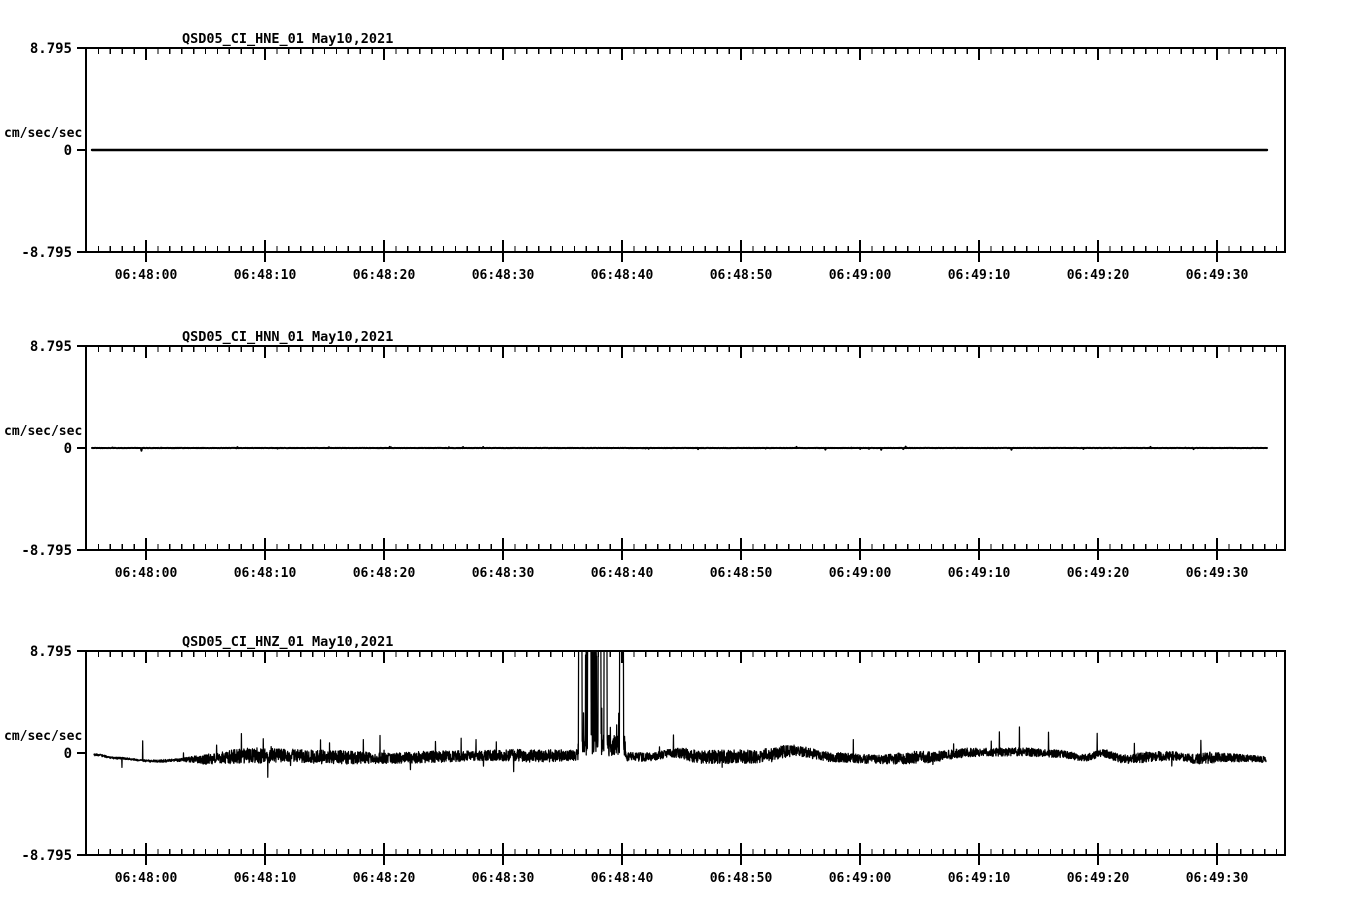  Describe the element at coordinates (287, 337) in the screenshot. I see `panel-title-qsd05_ci_hnn_01: QSD05_CI_HNN_01 May10,2021` at that location.